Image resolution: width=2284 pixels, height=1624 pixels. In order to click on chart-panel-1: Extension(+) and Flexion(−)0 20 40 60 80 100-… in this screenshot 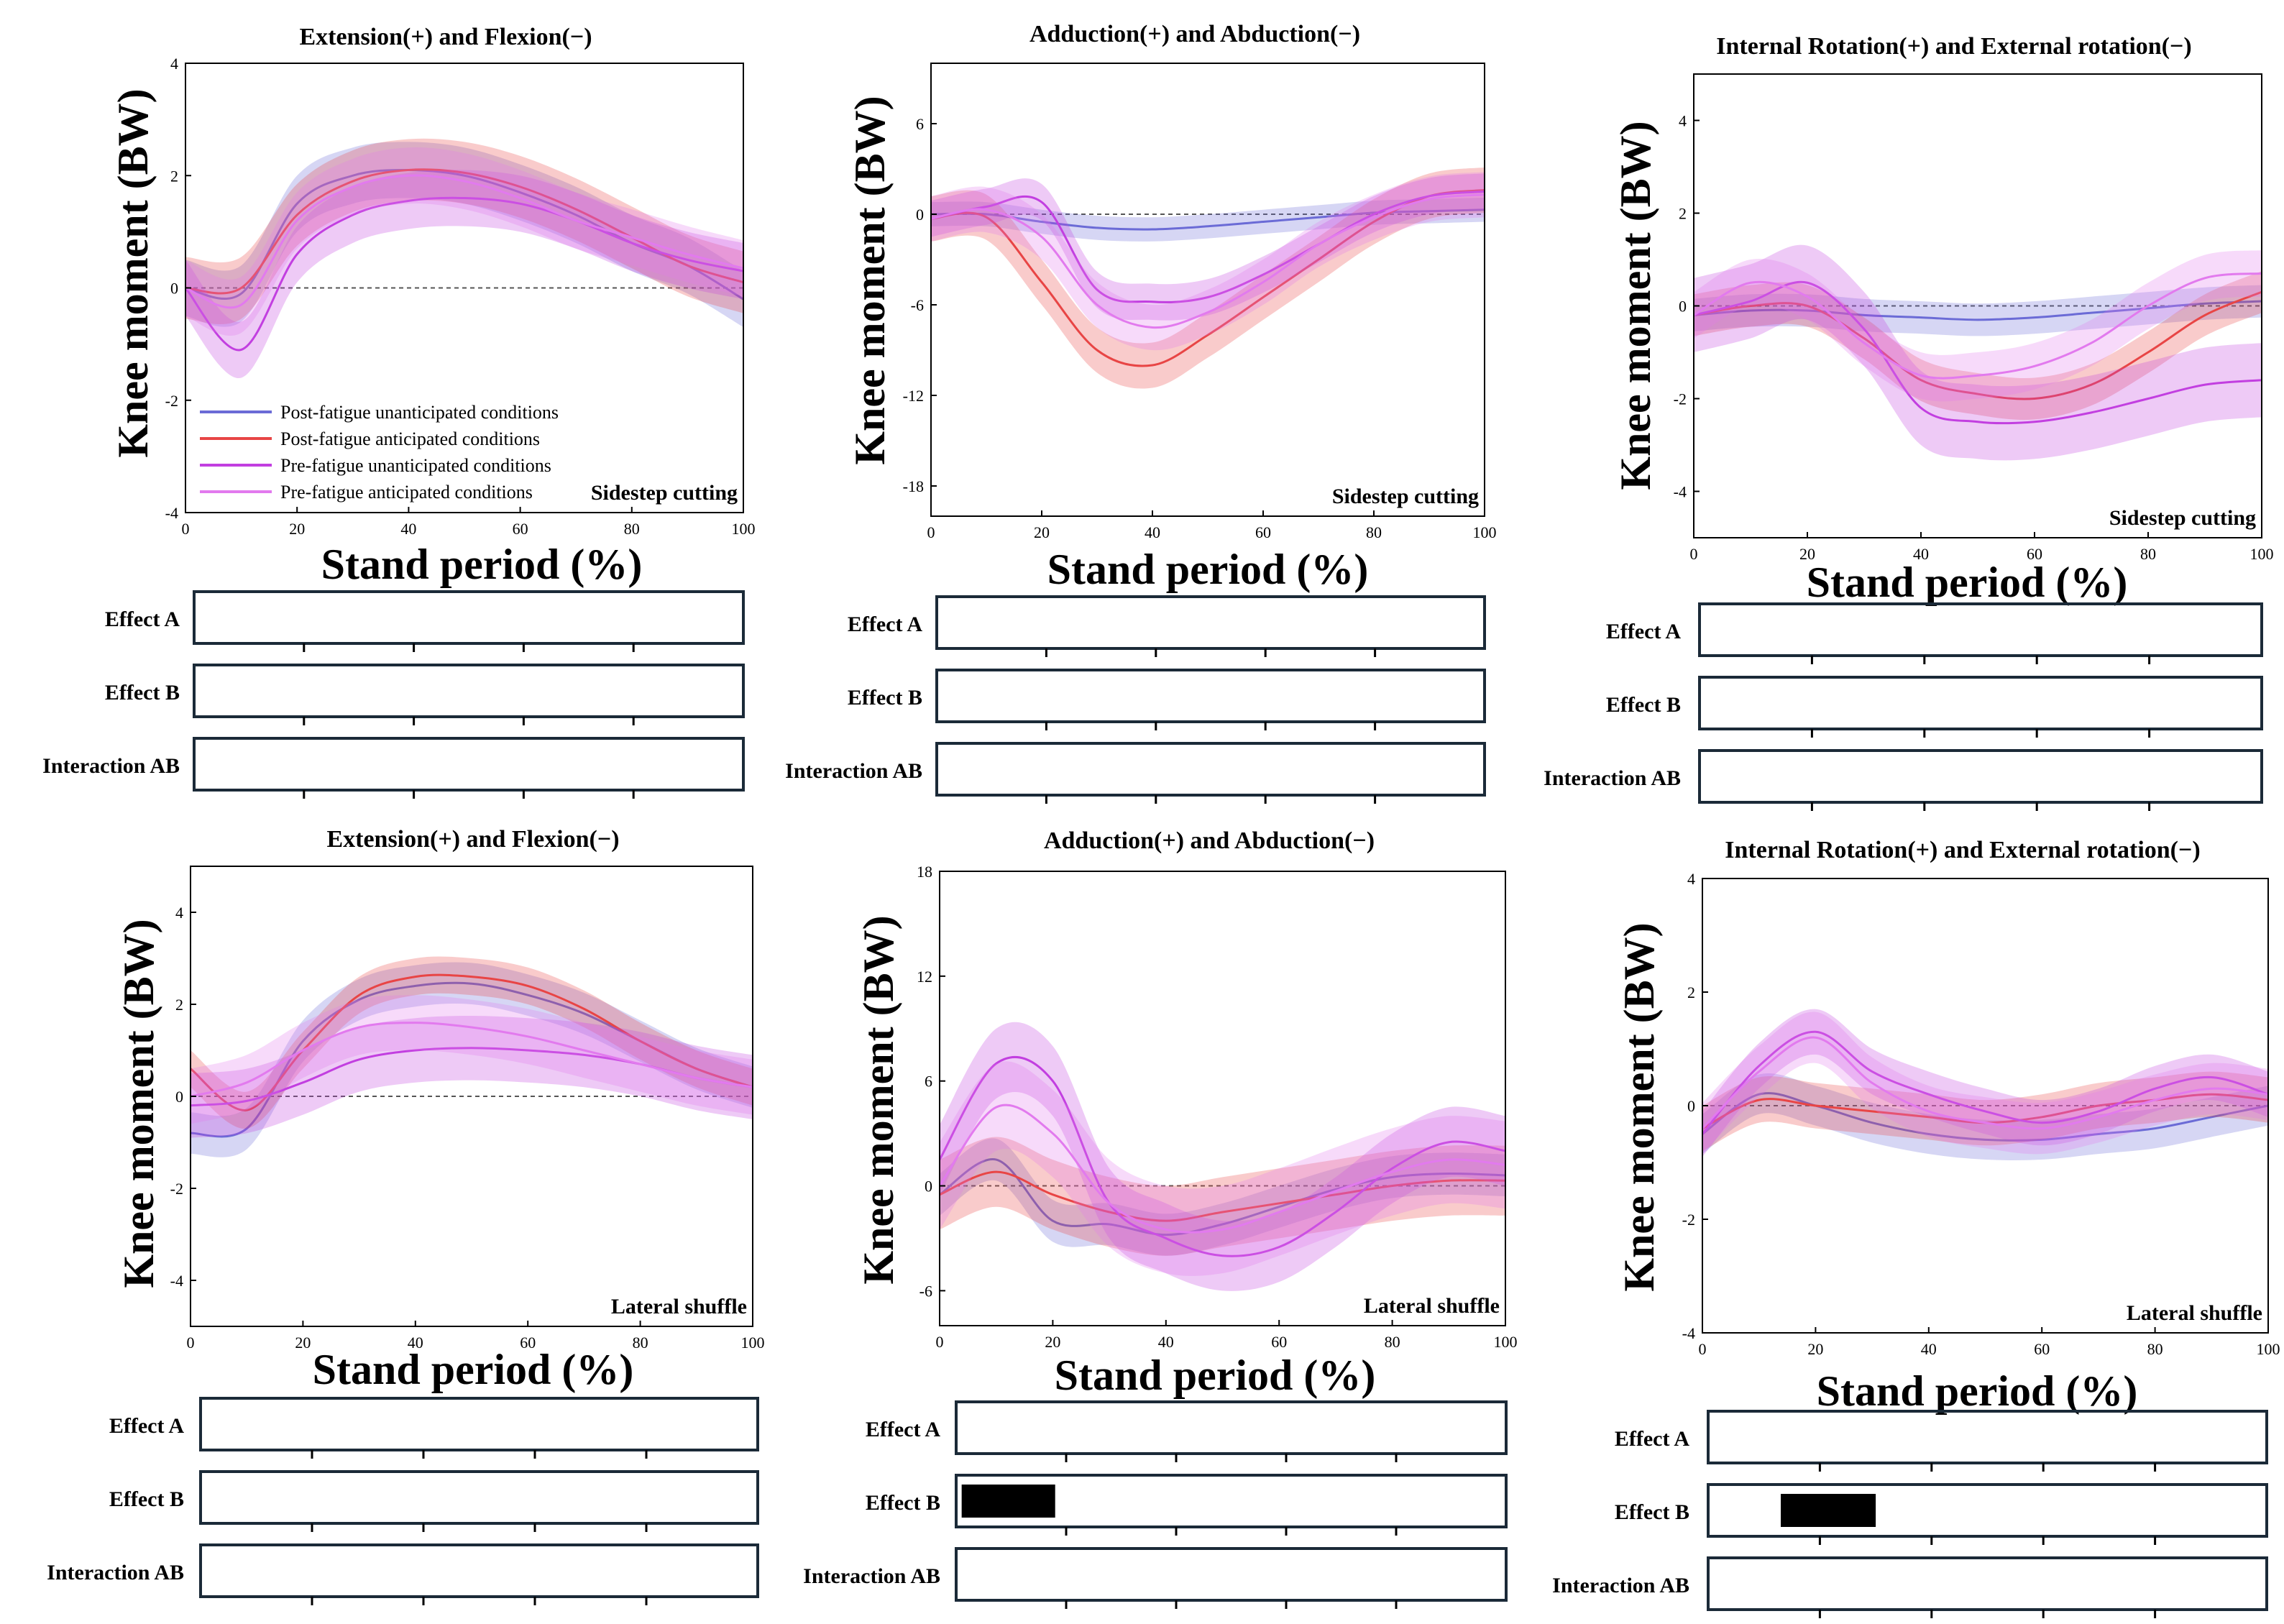, I will do `click(399, 411)`.